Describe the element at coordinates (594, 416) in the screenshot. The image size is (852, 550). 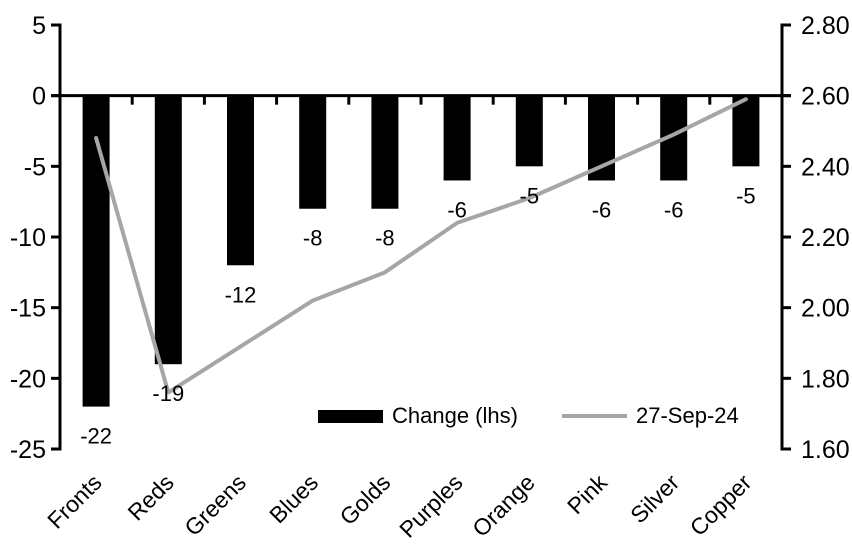
I see `legend-line-swatch` at that location.